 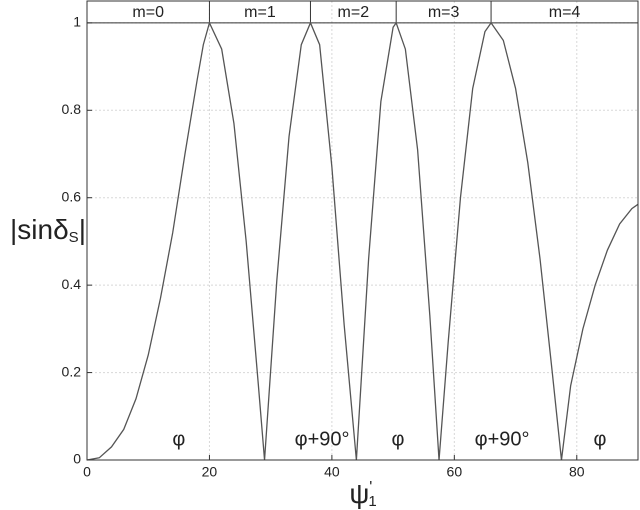 What do you see at coordinates (87, 472) in the screenshot?
I see `x-tick-label: 0` at bounding box center [87, 472].